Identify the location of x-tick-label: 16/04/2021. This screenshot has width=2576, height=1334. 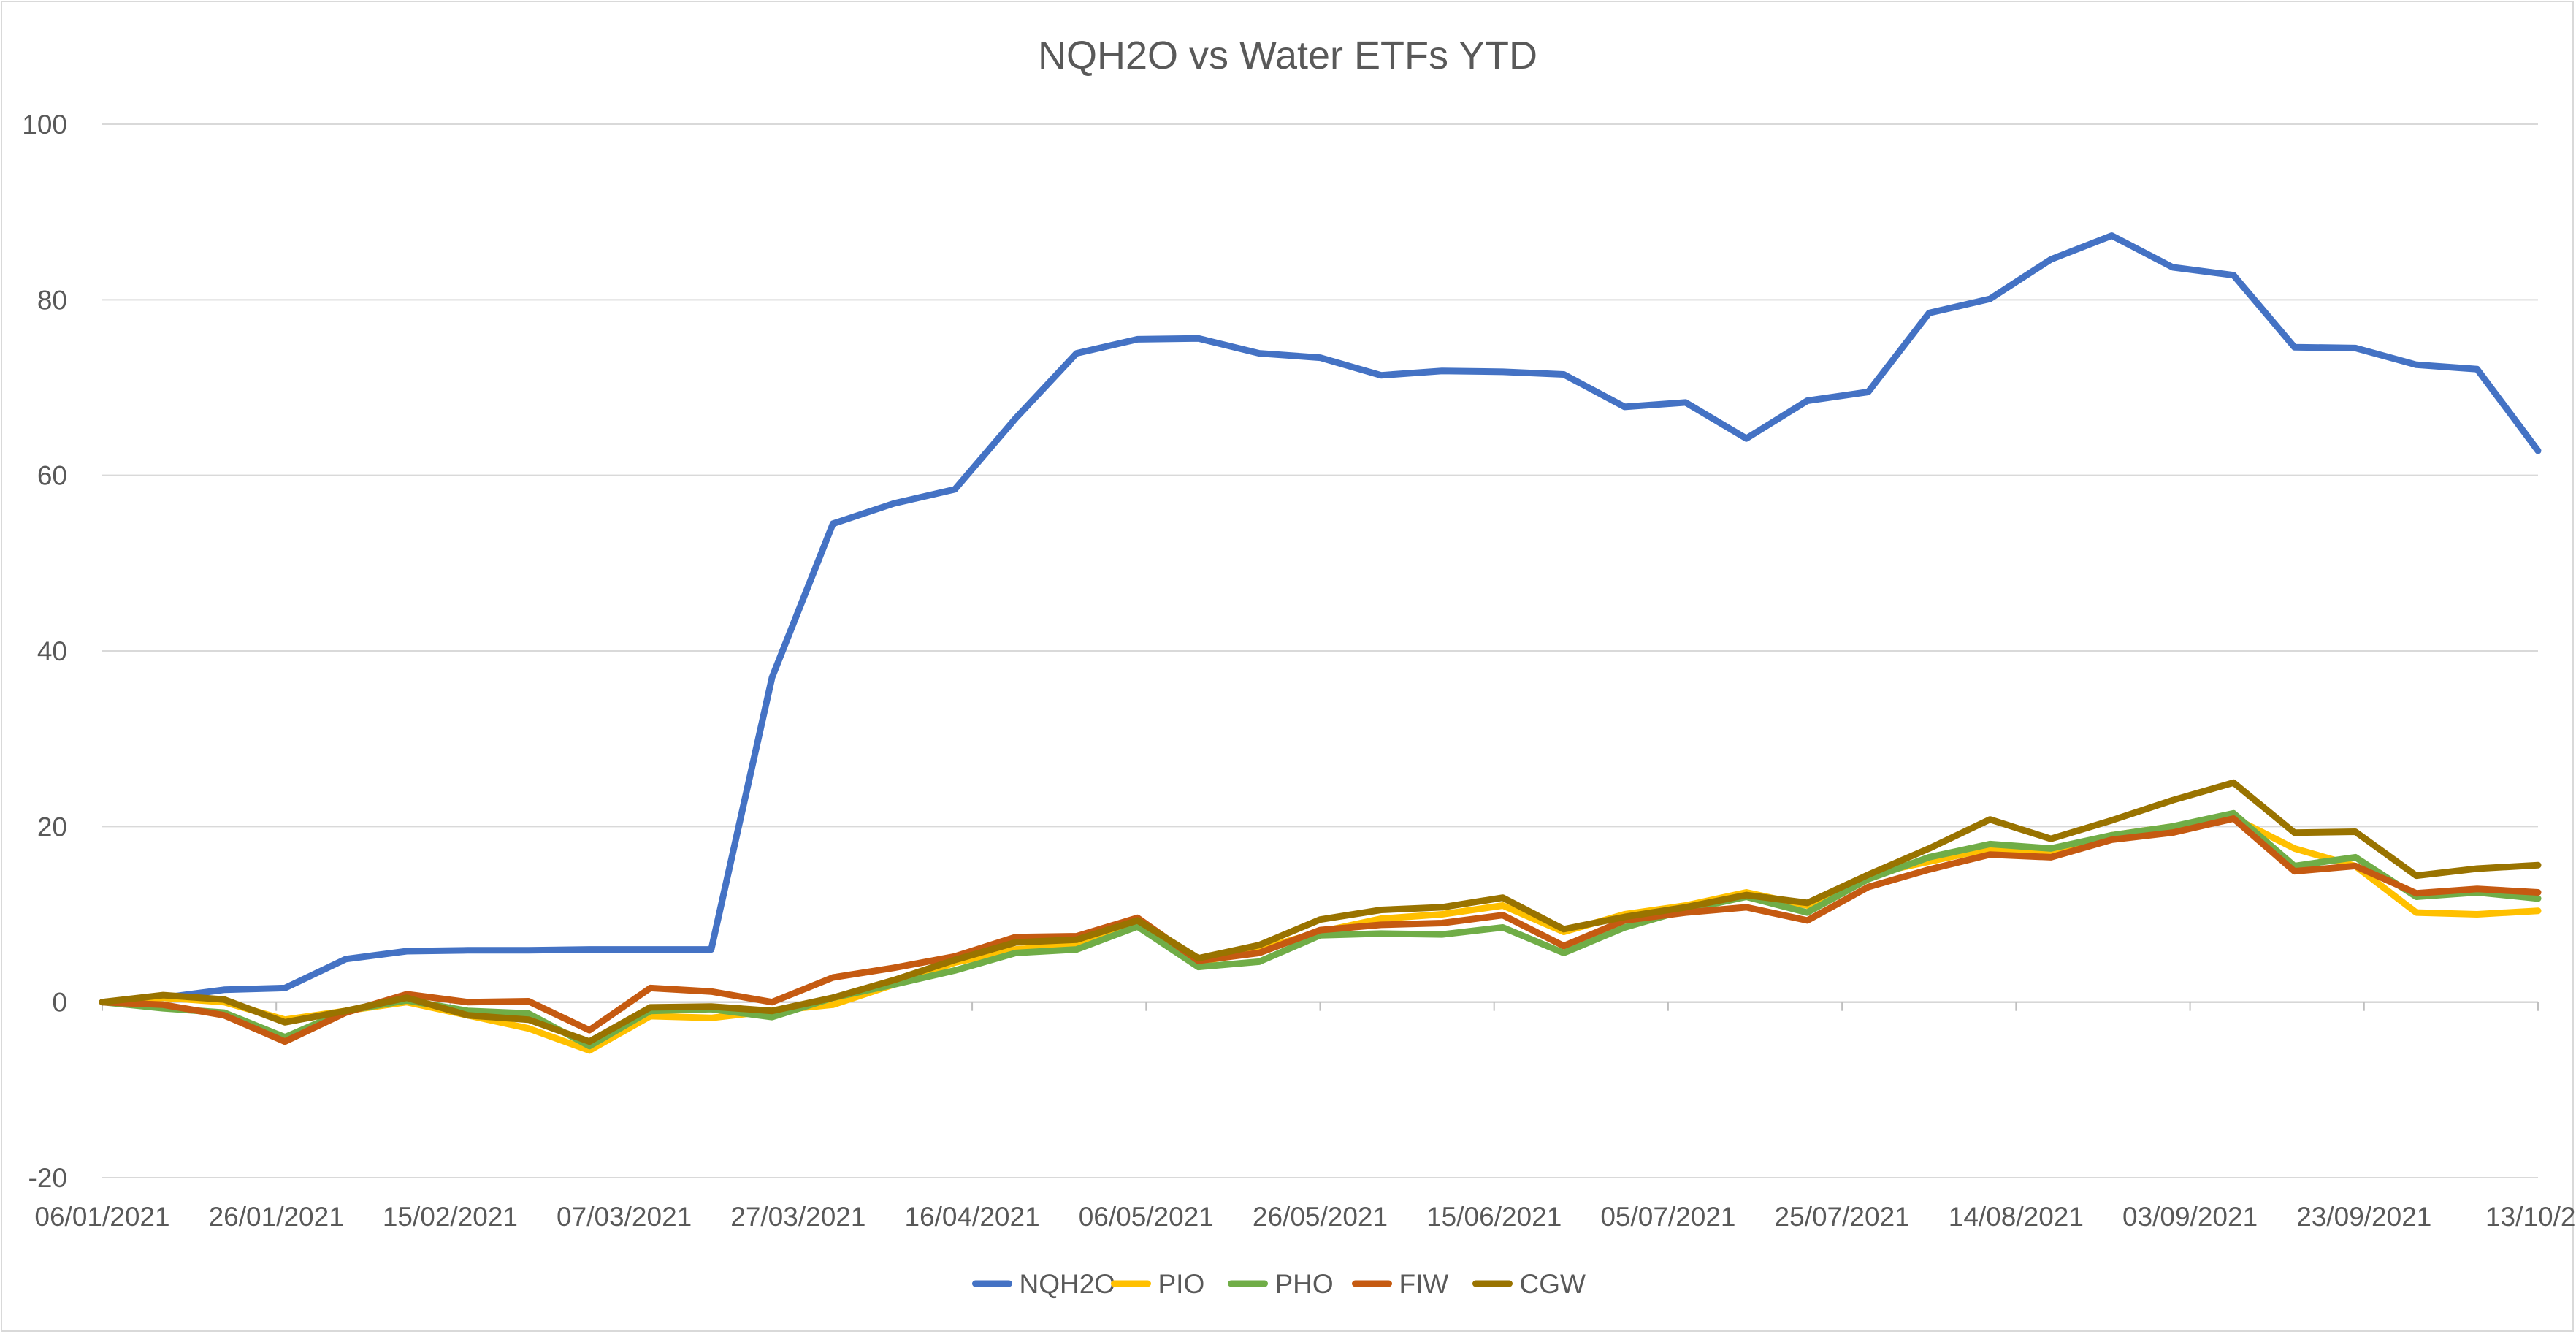
(971, 1217).